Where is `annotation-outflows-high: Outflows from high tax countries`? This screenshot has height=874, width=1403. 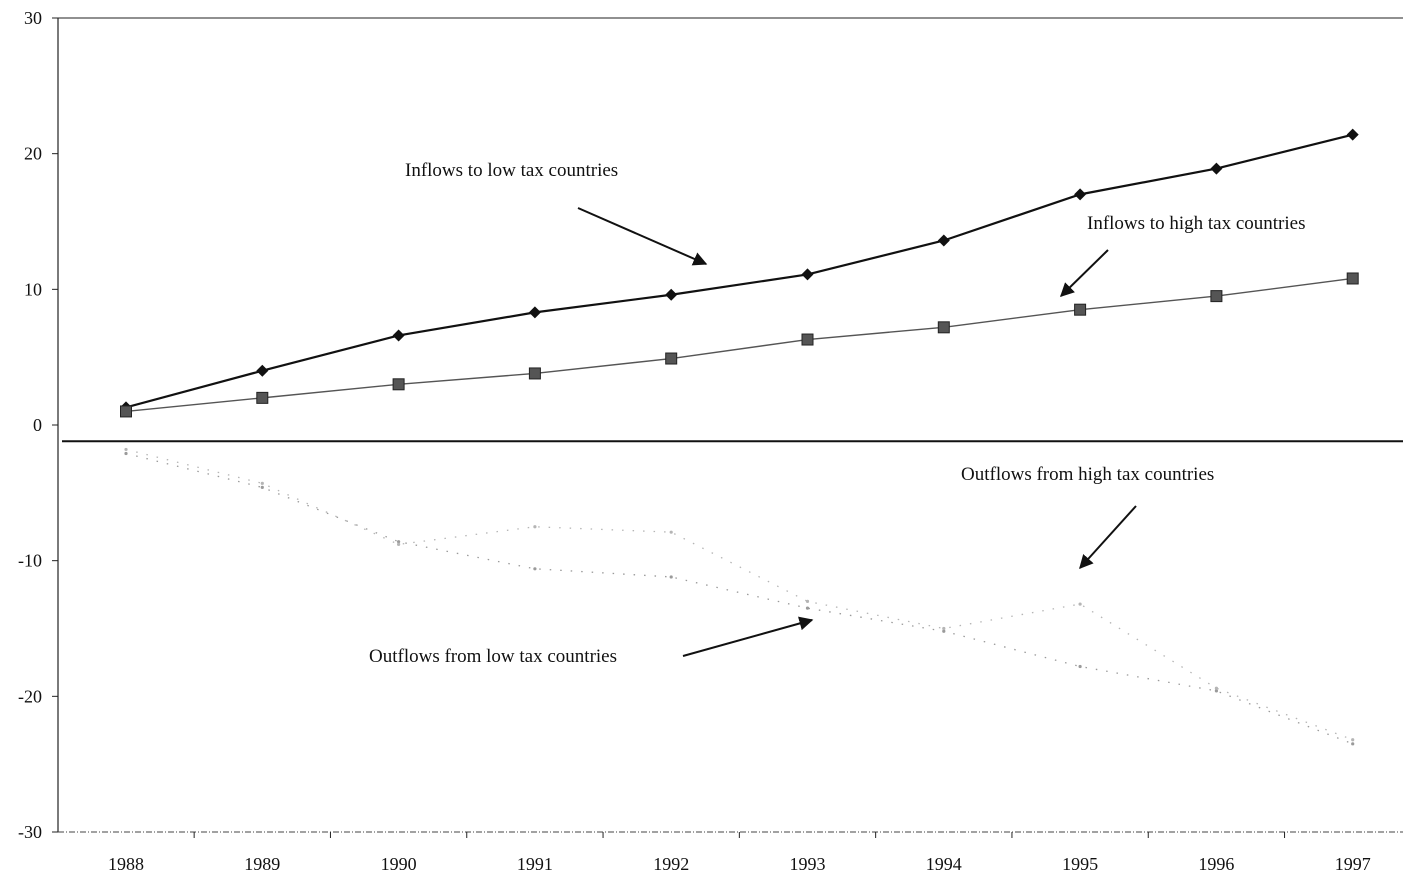 annotation-outflows-high: Outflows from high tax countries is located at coordinates (1087, 474).